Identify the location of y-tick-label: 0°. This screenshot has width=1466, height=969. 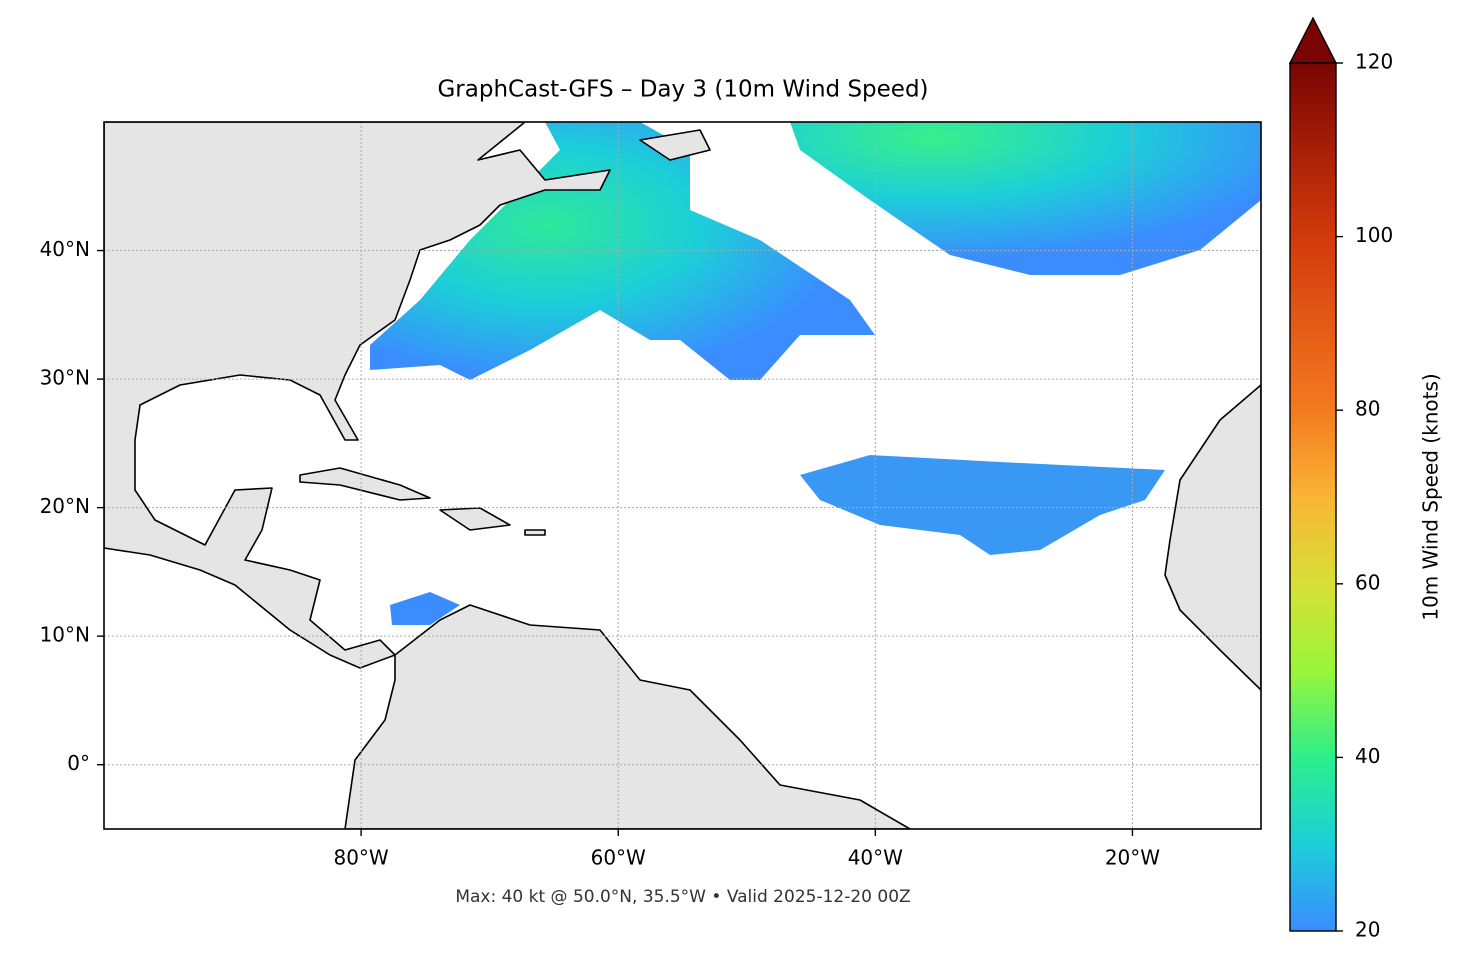
(78, 763).